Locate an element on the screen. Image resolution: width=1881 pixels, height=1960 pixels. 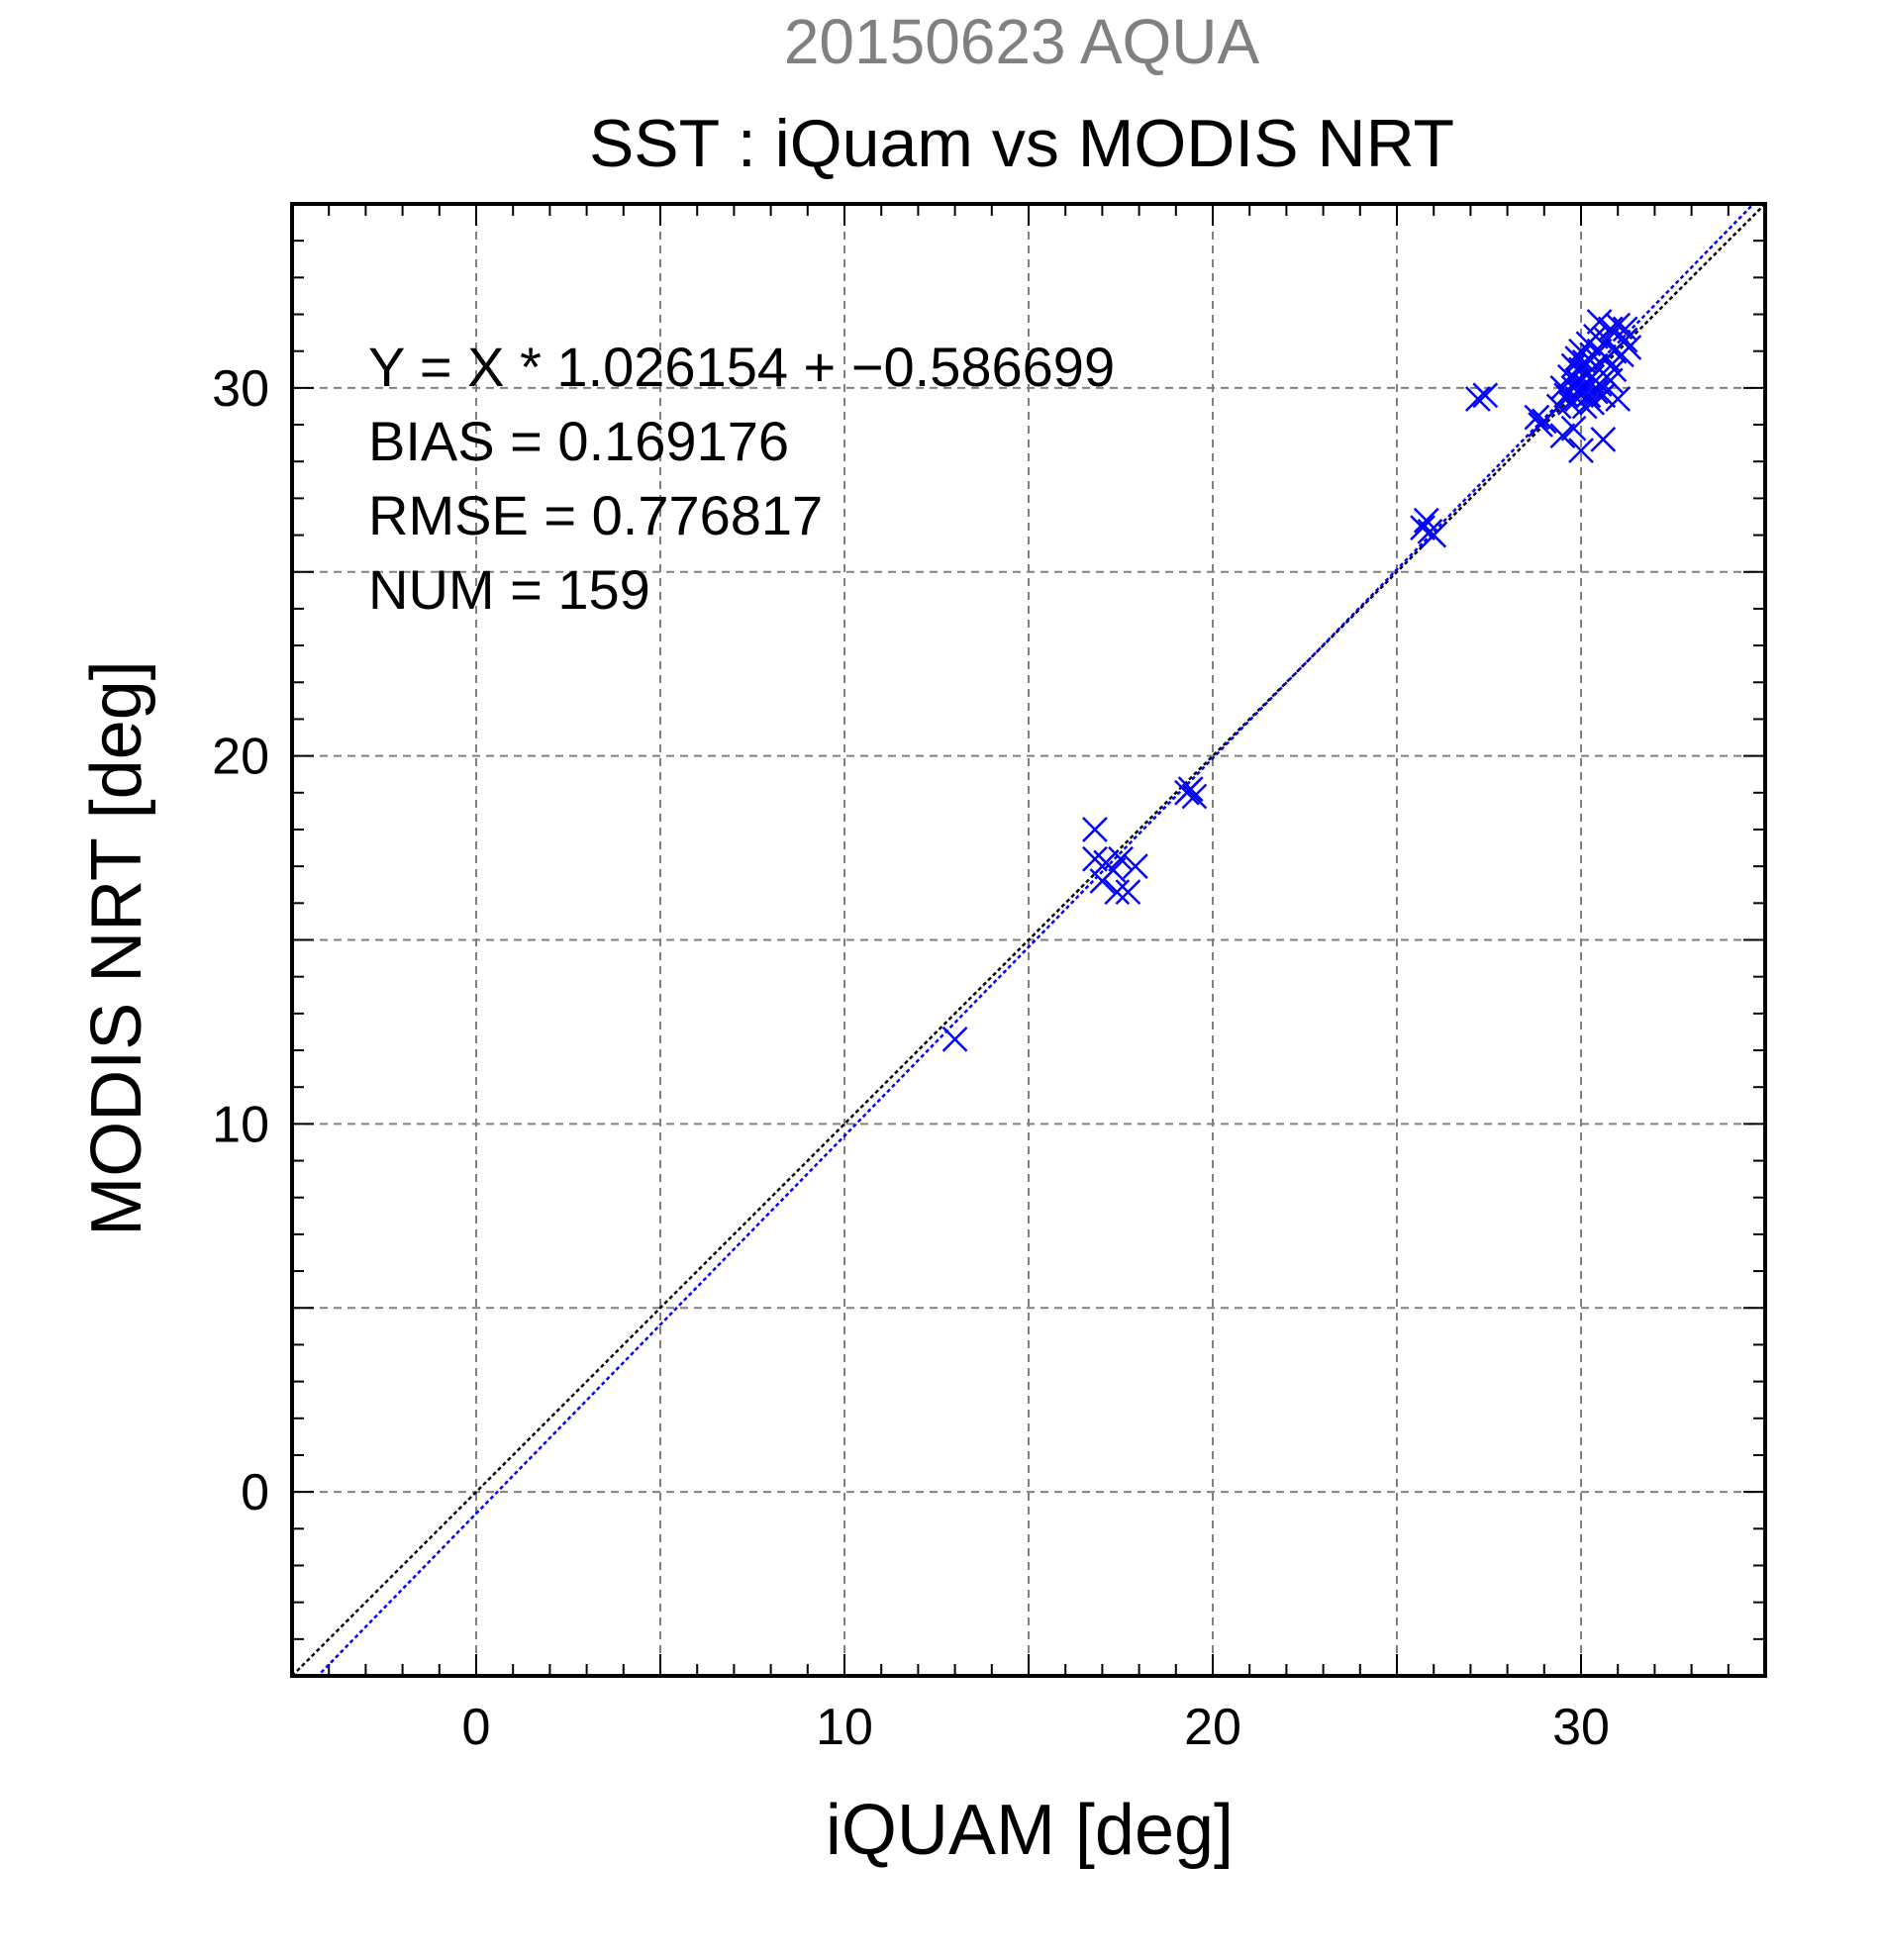
y-tick-label: 20 is located at coordinates (241, 757).